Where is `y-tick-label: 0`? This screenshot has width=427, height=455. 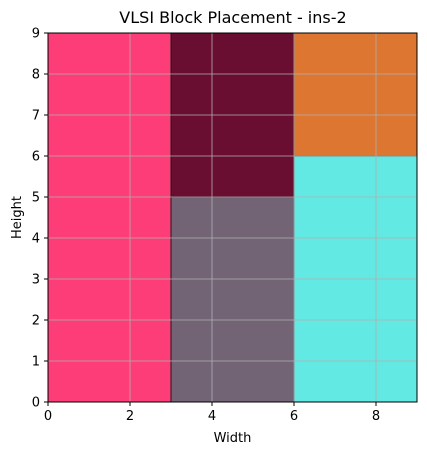 y-tick-label: 0 is located at coordinates (36, 403).